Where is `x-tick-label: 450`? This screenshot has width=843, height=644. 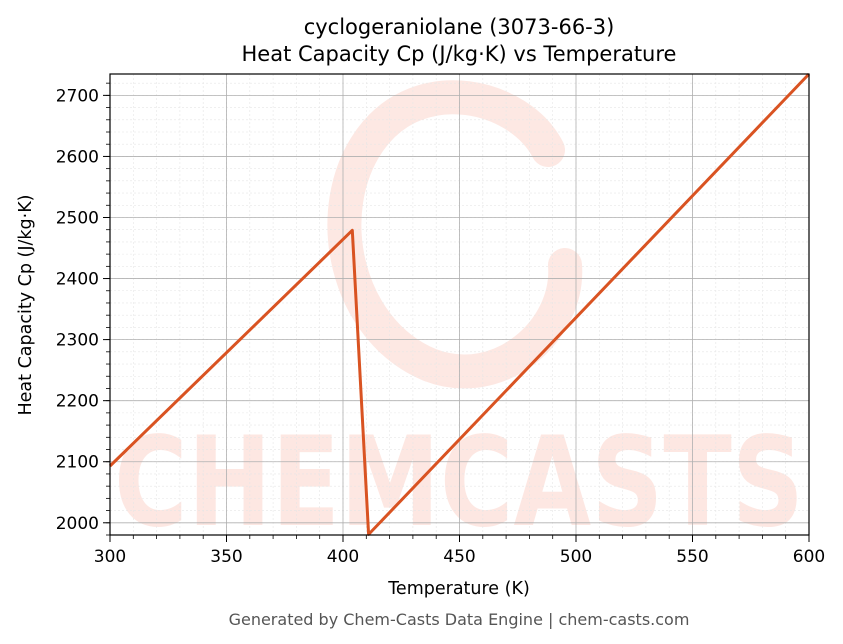
x-tick-label: 450 is located at coordinates (459, 557).